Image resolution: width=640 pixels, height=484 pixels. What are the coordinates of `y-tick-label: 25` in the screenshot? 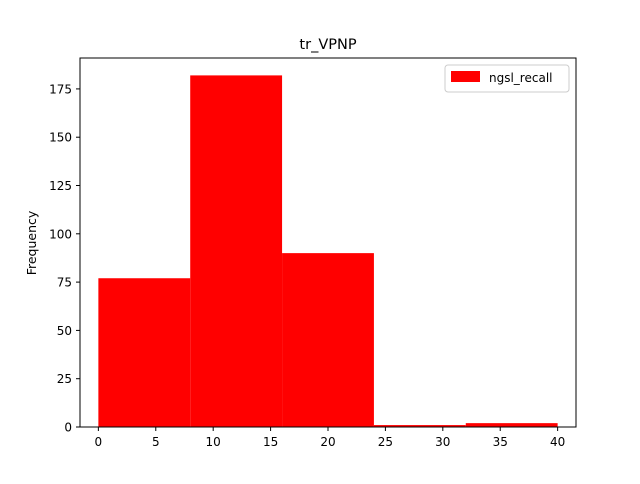 It's located at (64, 379).